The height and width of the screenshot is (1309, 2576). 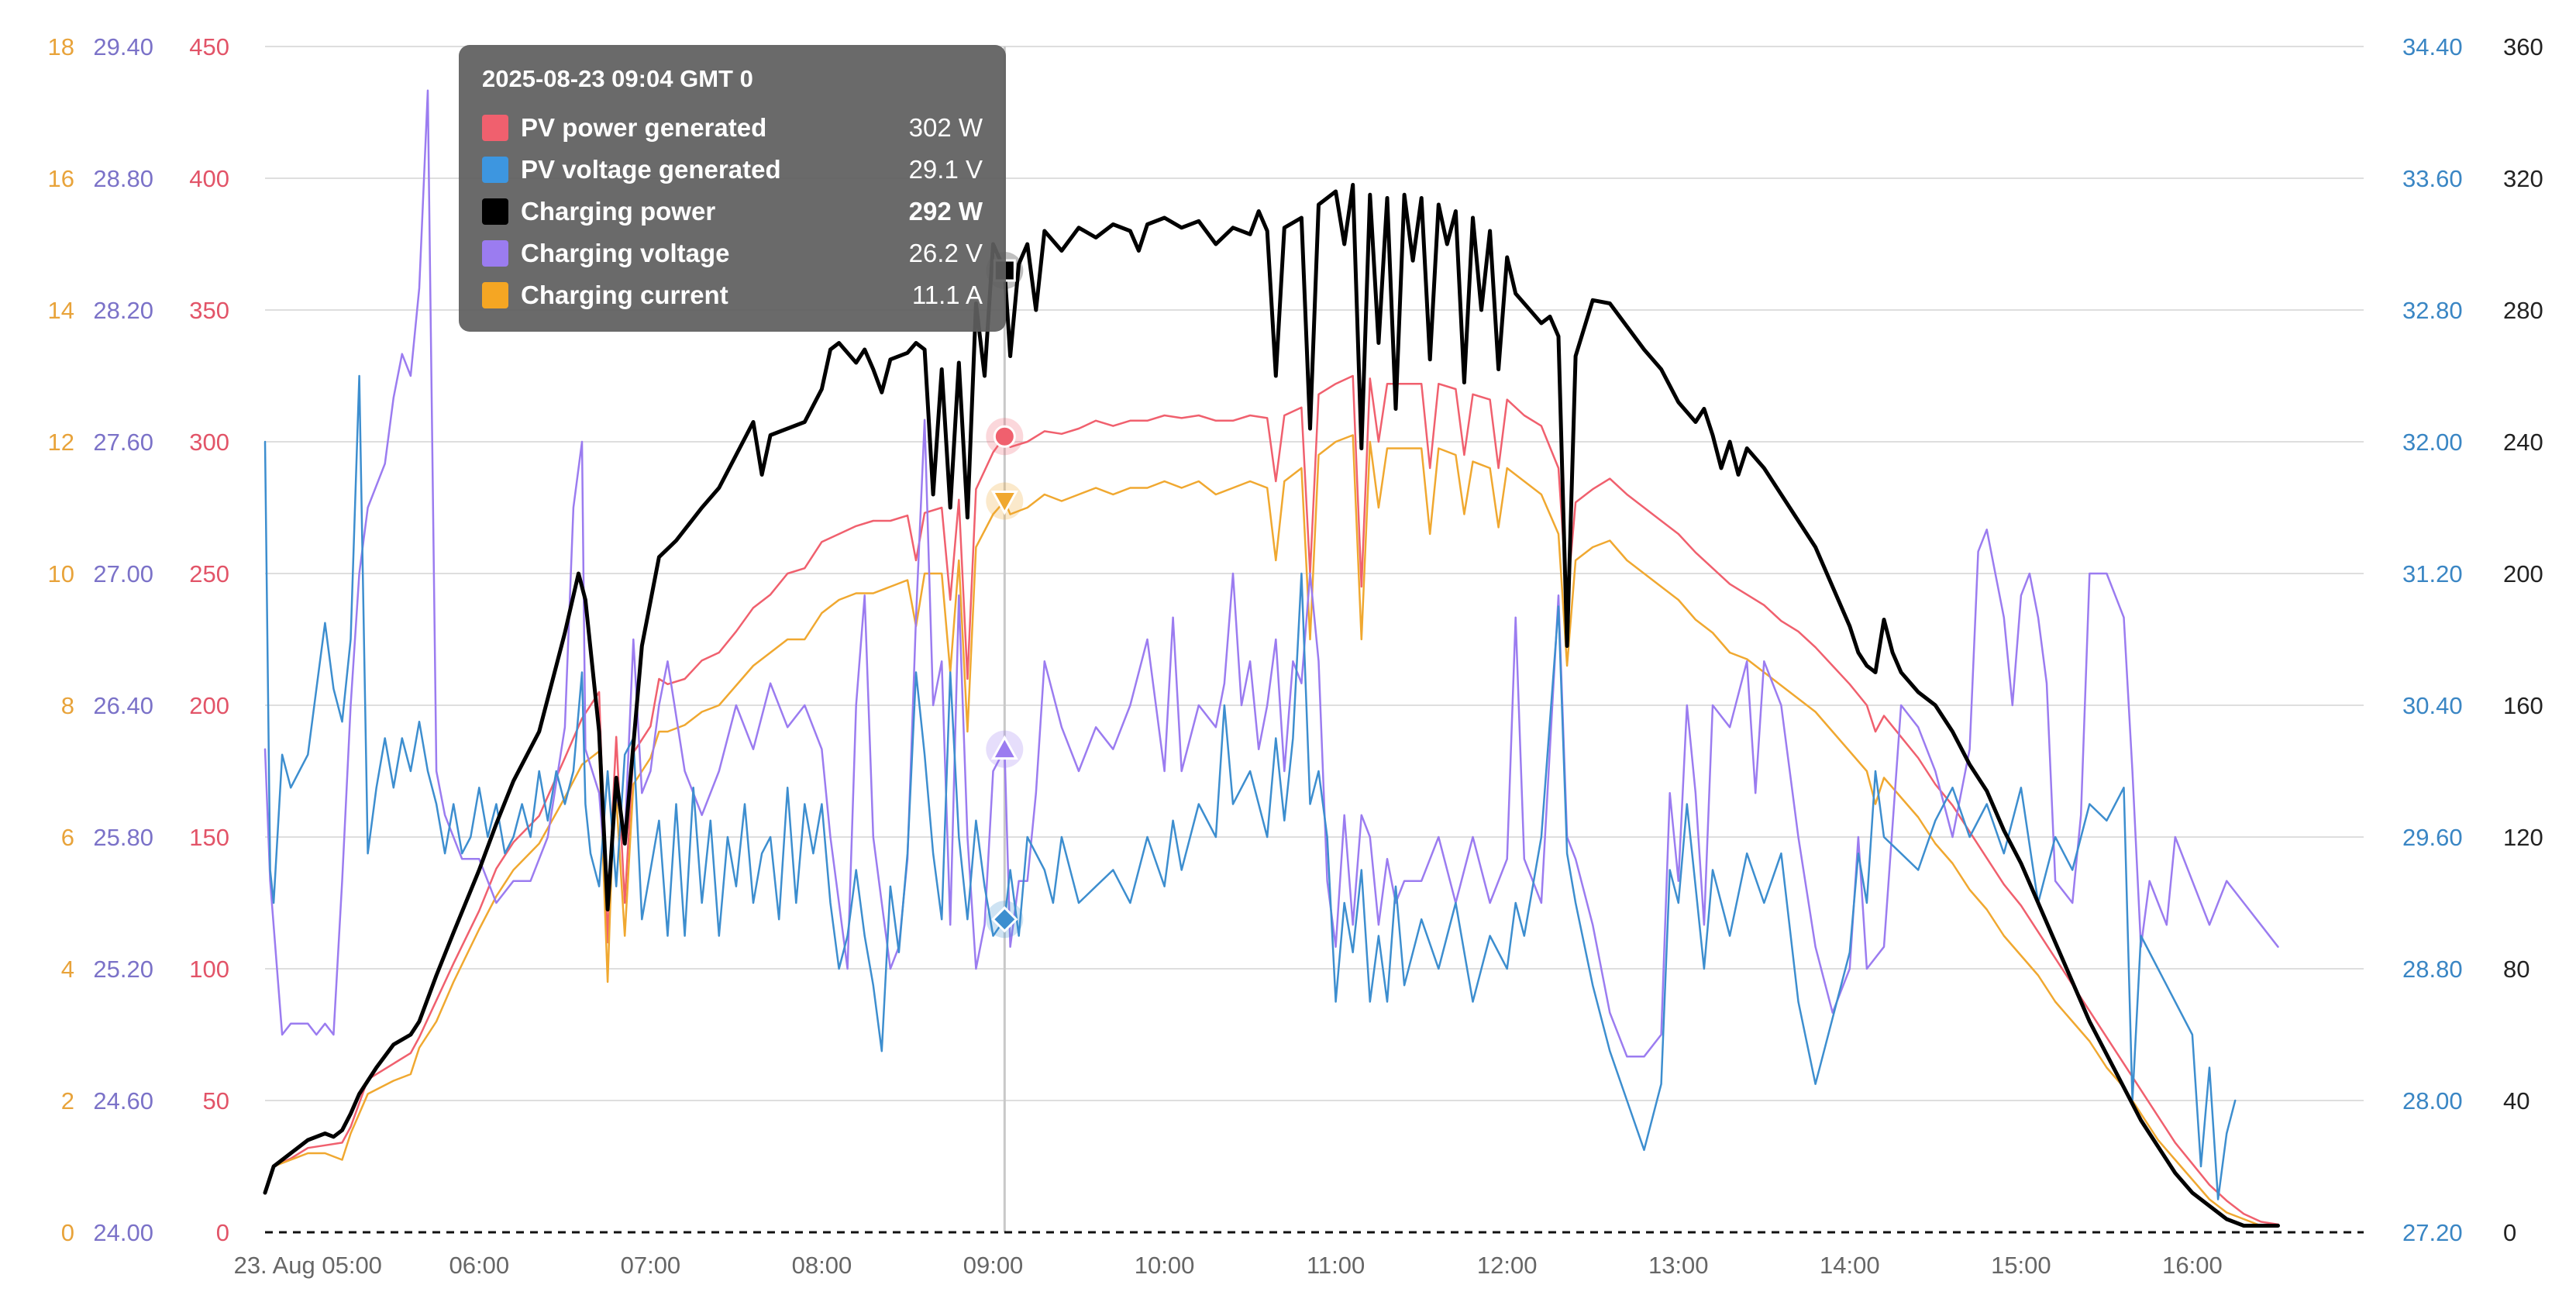 I want to click on y-tick-label: 34.40, so click(x=2432, y=46).